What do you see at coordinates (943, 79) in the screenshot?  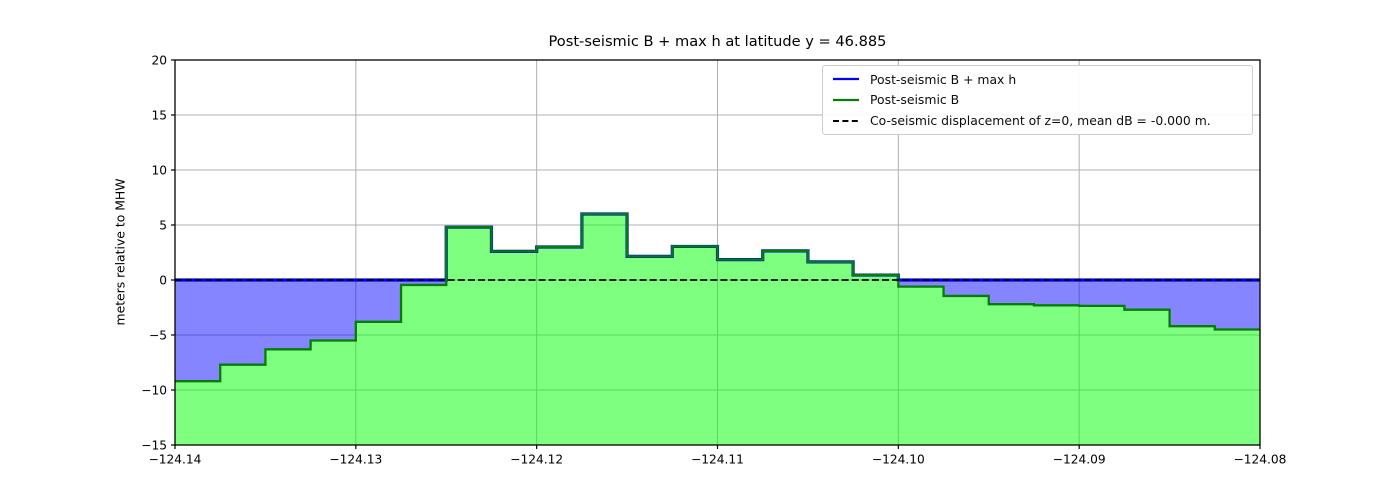 I see `legend-label: Post-seismic B + max h` at bounding box center [943, 79].